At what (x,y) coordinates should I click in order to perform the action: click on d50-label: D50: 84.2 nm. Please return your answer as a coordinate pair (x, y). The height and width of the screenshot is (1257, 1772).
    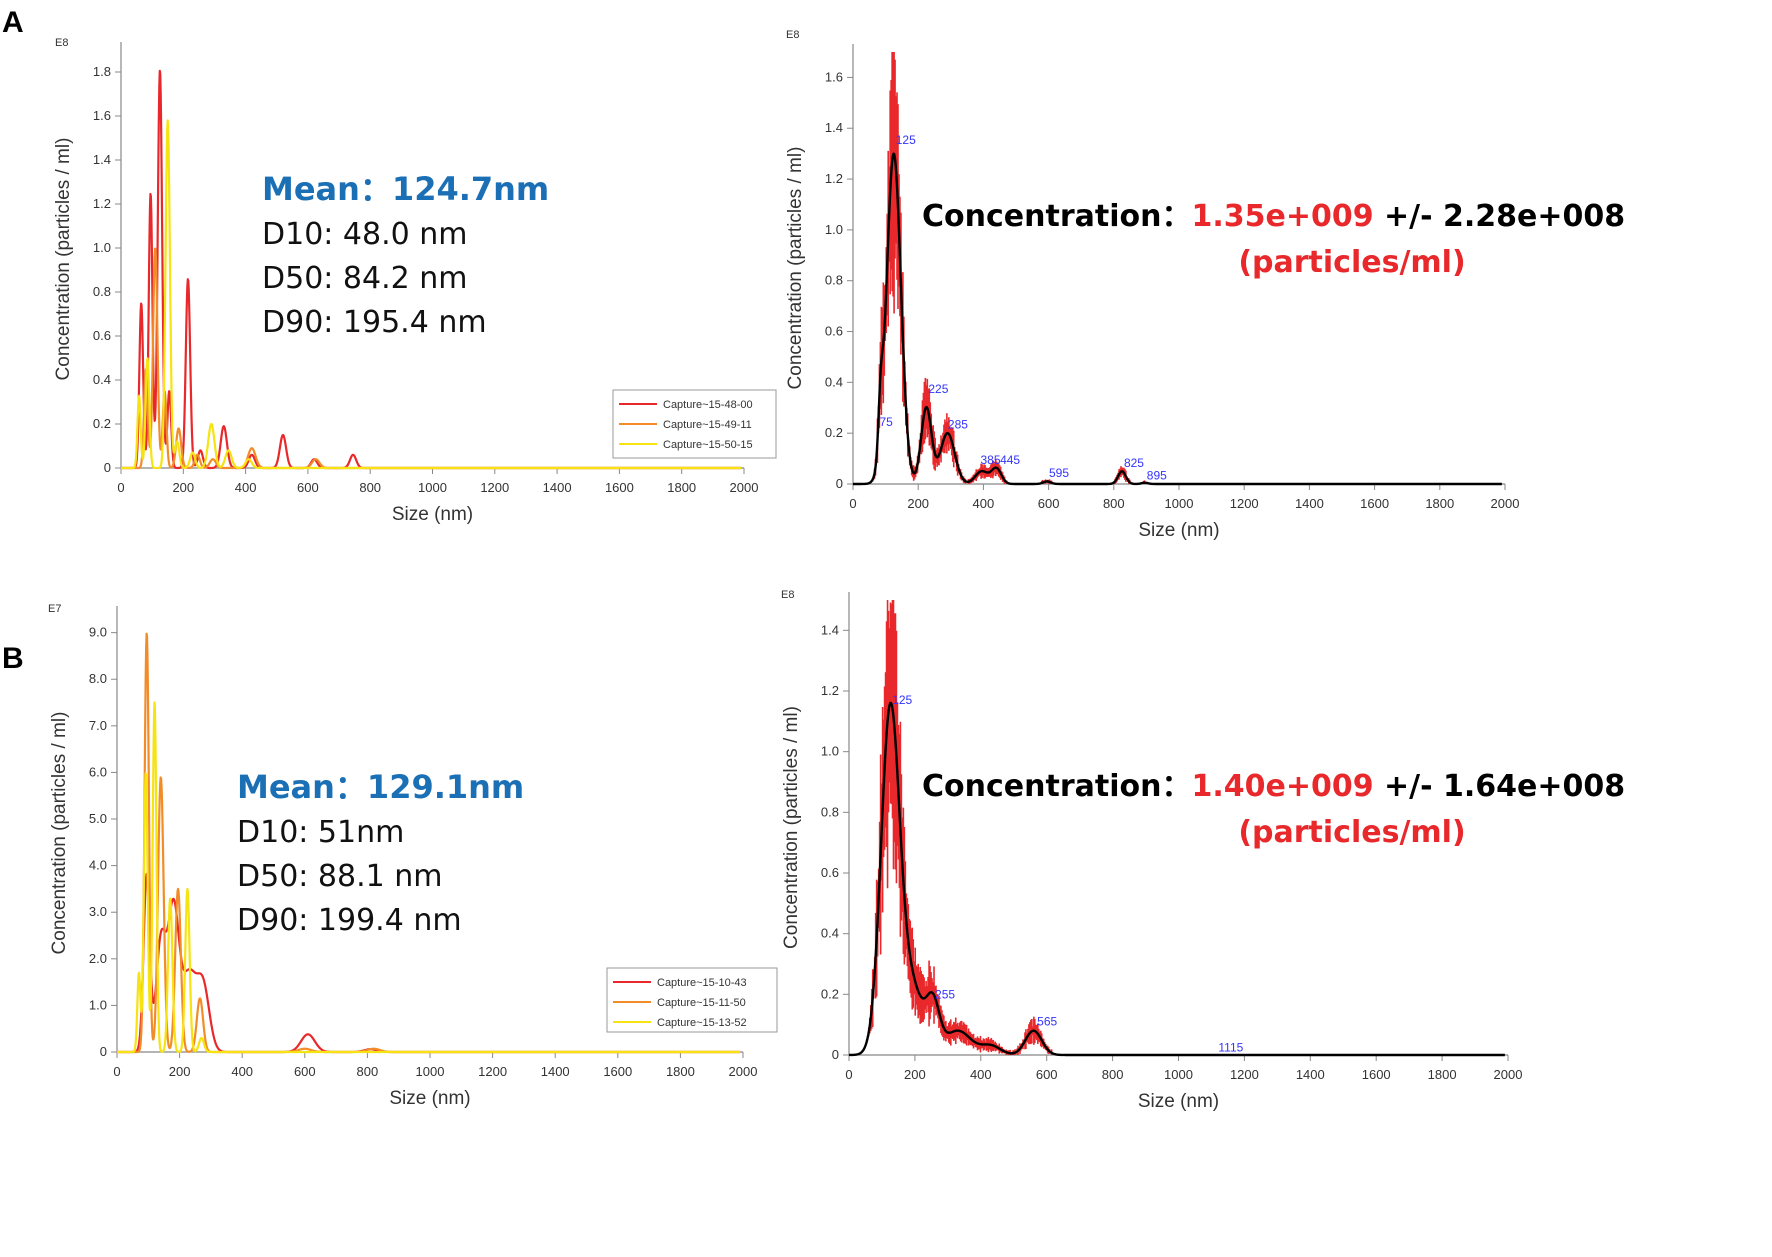
    Looking at the image, I should click on (365, 278).